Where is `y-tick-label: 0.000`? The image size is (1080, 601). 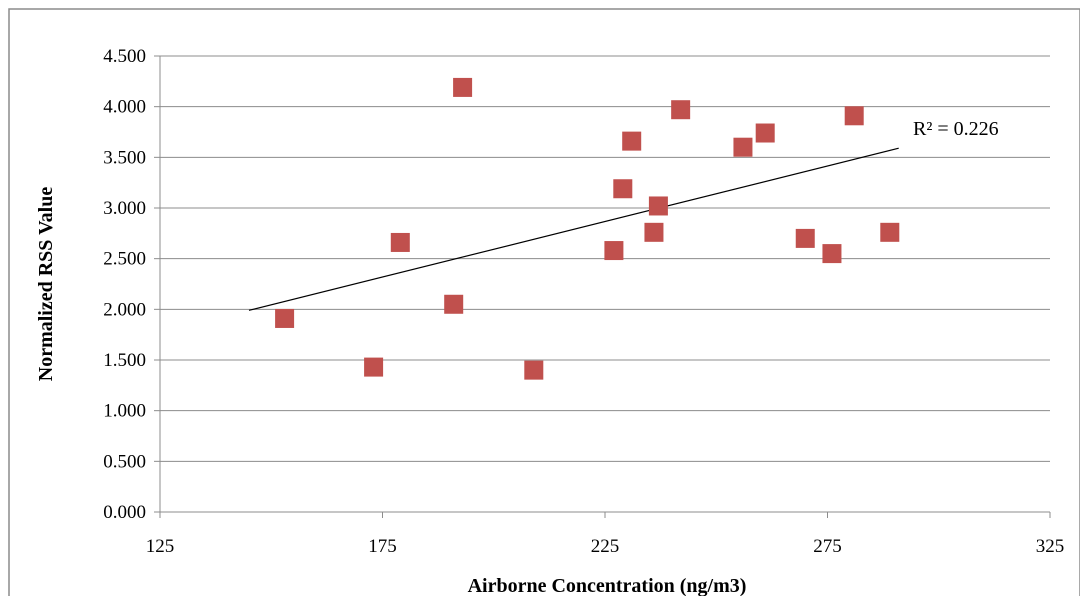
y-tick-label: 0.000 is located at coordinates (124, 512).